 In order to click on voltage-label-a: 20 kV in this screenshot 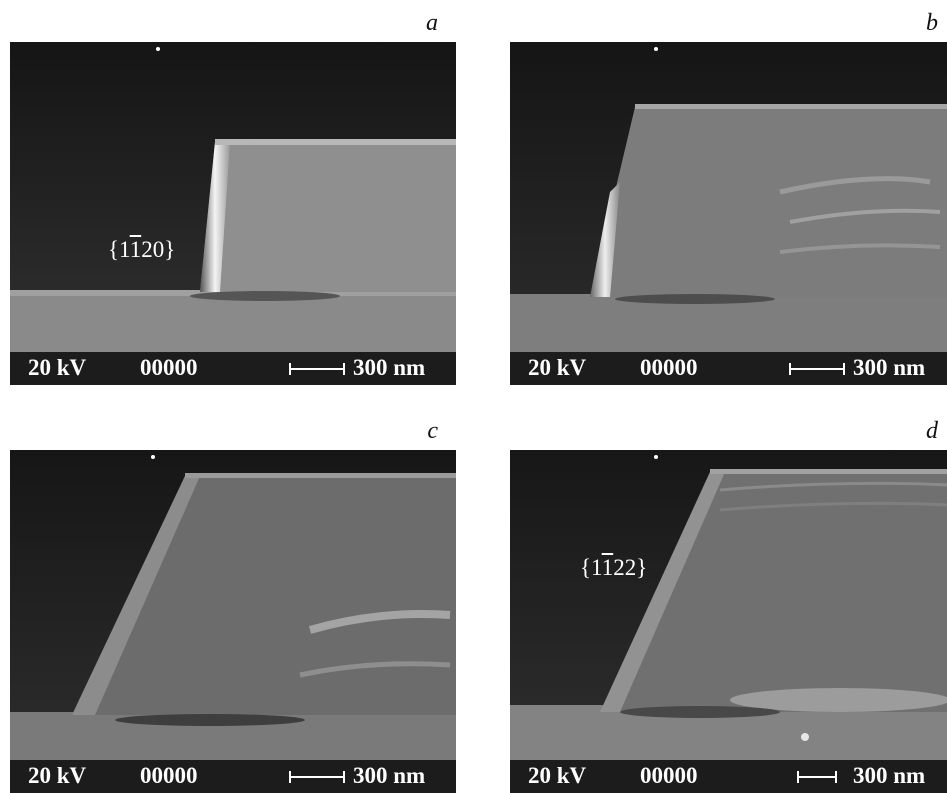, I will do `click(57, 367)`.